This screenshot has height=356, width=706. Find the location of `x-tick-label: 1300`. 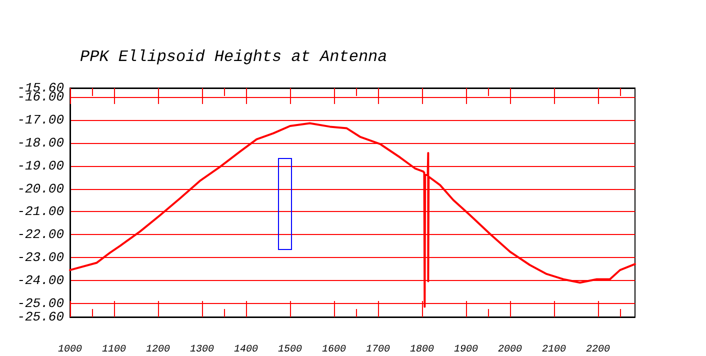

x-tick-label: 1300 is located at coordinates (202, 350).